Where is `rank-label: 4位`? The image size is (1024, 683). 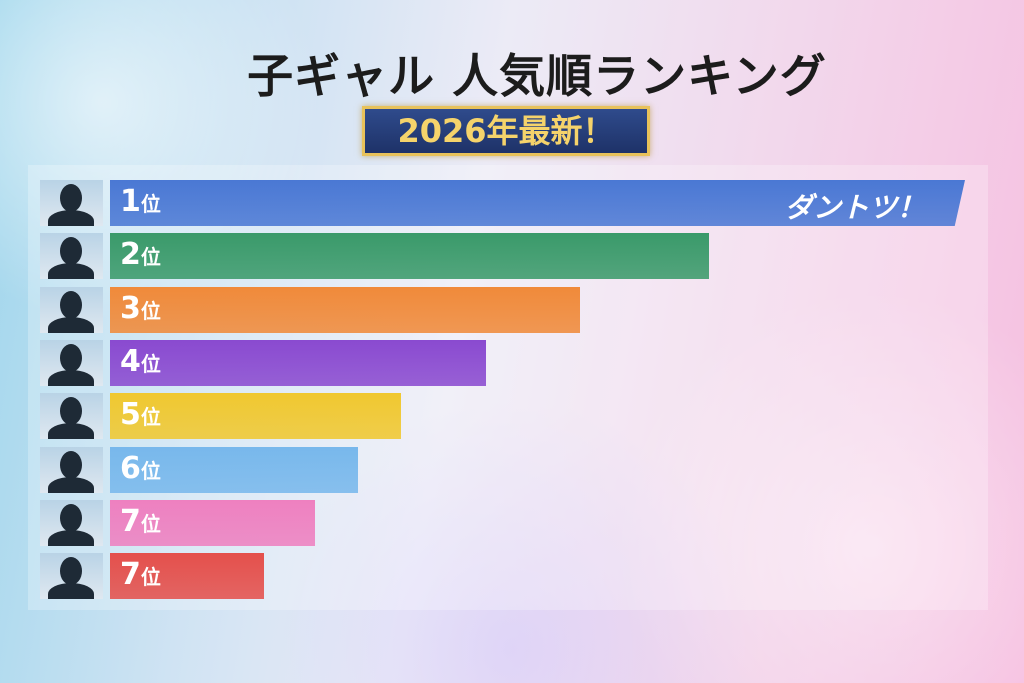
rank-label: 4位 is located at coordinates (140, 361).